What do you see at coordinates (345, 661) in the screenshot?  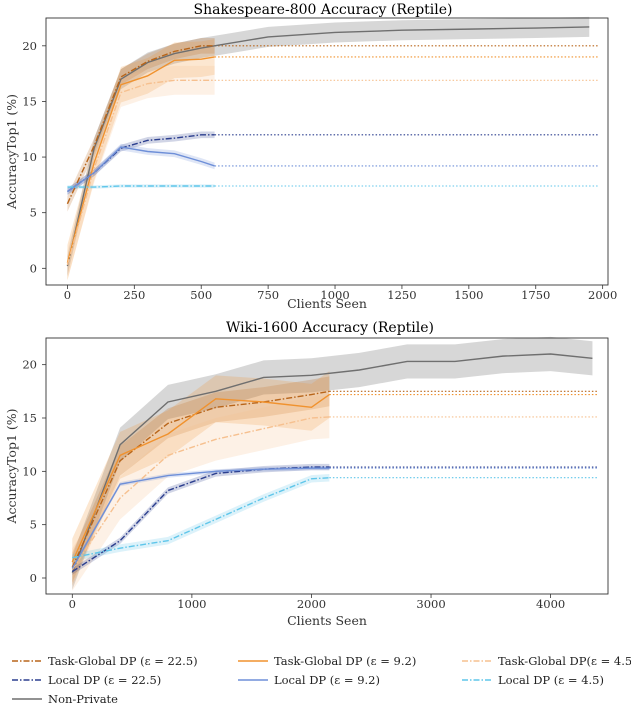 I see `legend-label: Task-Global DP (ε = 9.2)` at bounding box center [345, 661].